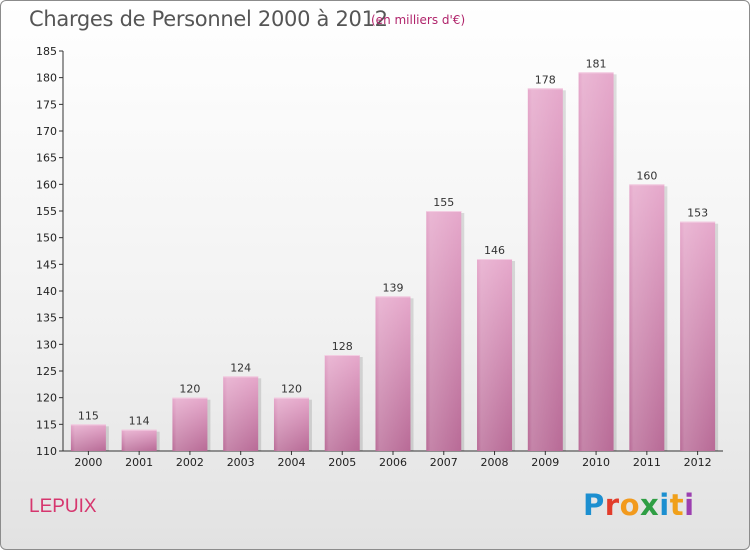 This screenshot has width=750, height=550. What do you see at coordinates (46, 264) in the screenshot?
I see `y-tick-label: 145` at bounding box center [46, 264].